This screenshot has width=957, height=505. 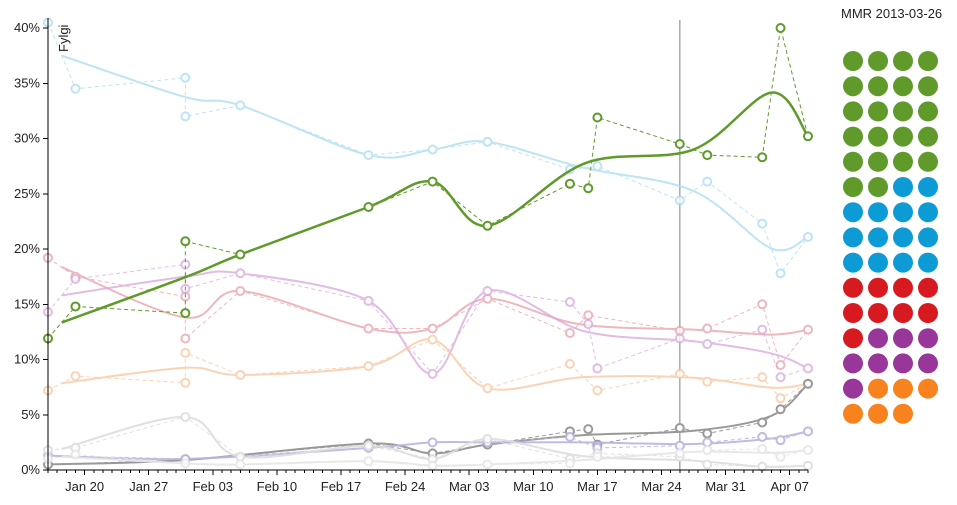 I want to click on x-tick-label: Feb 10, so click(x=277, y=486).